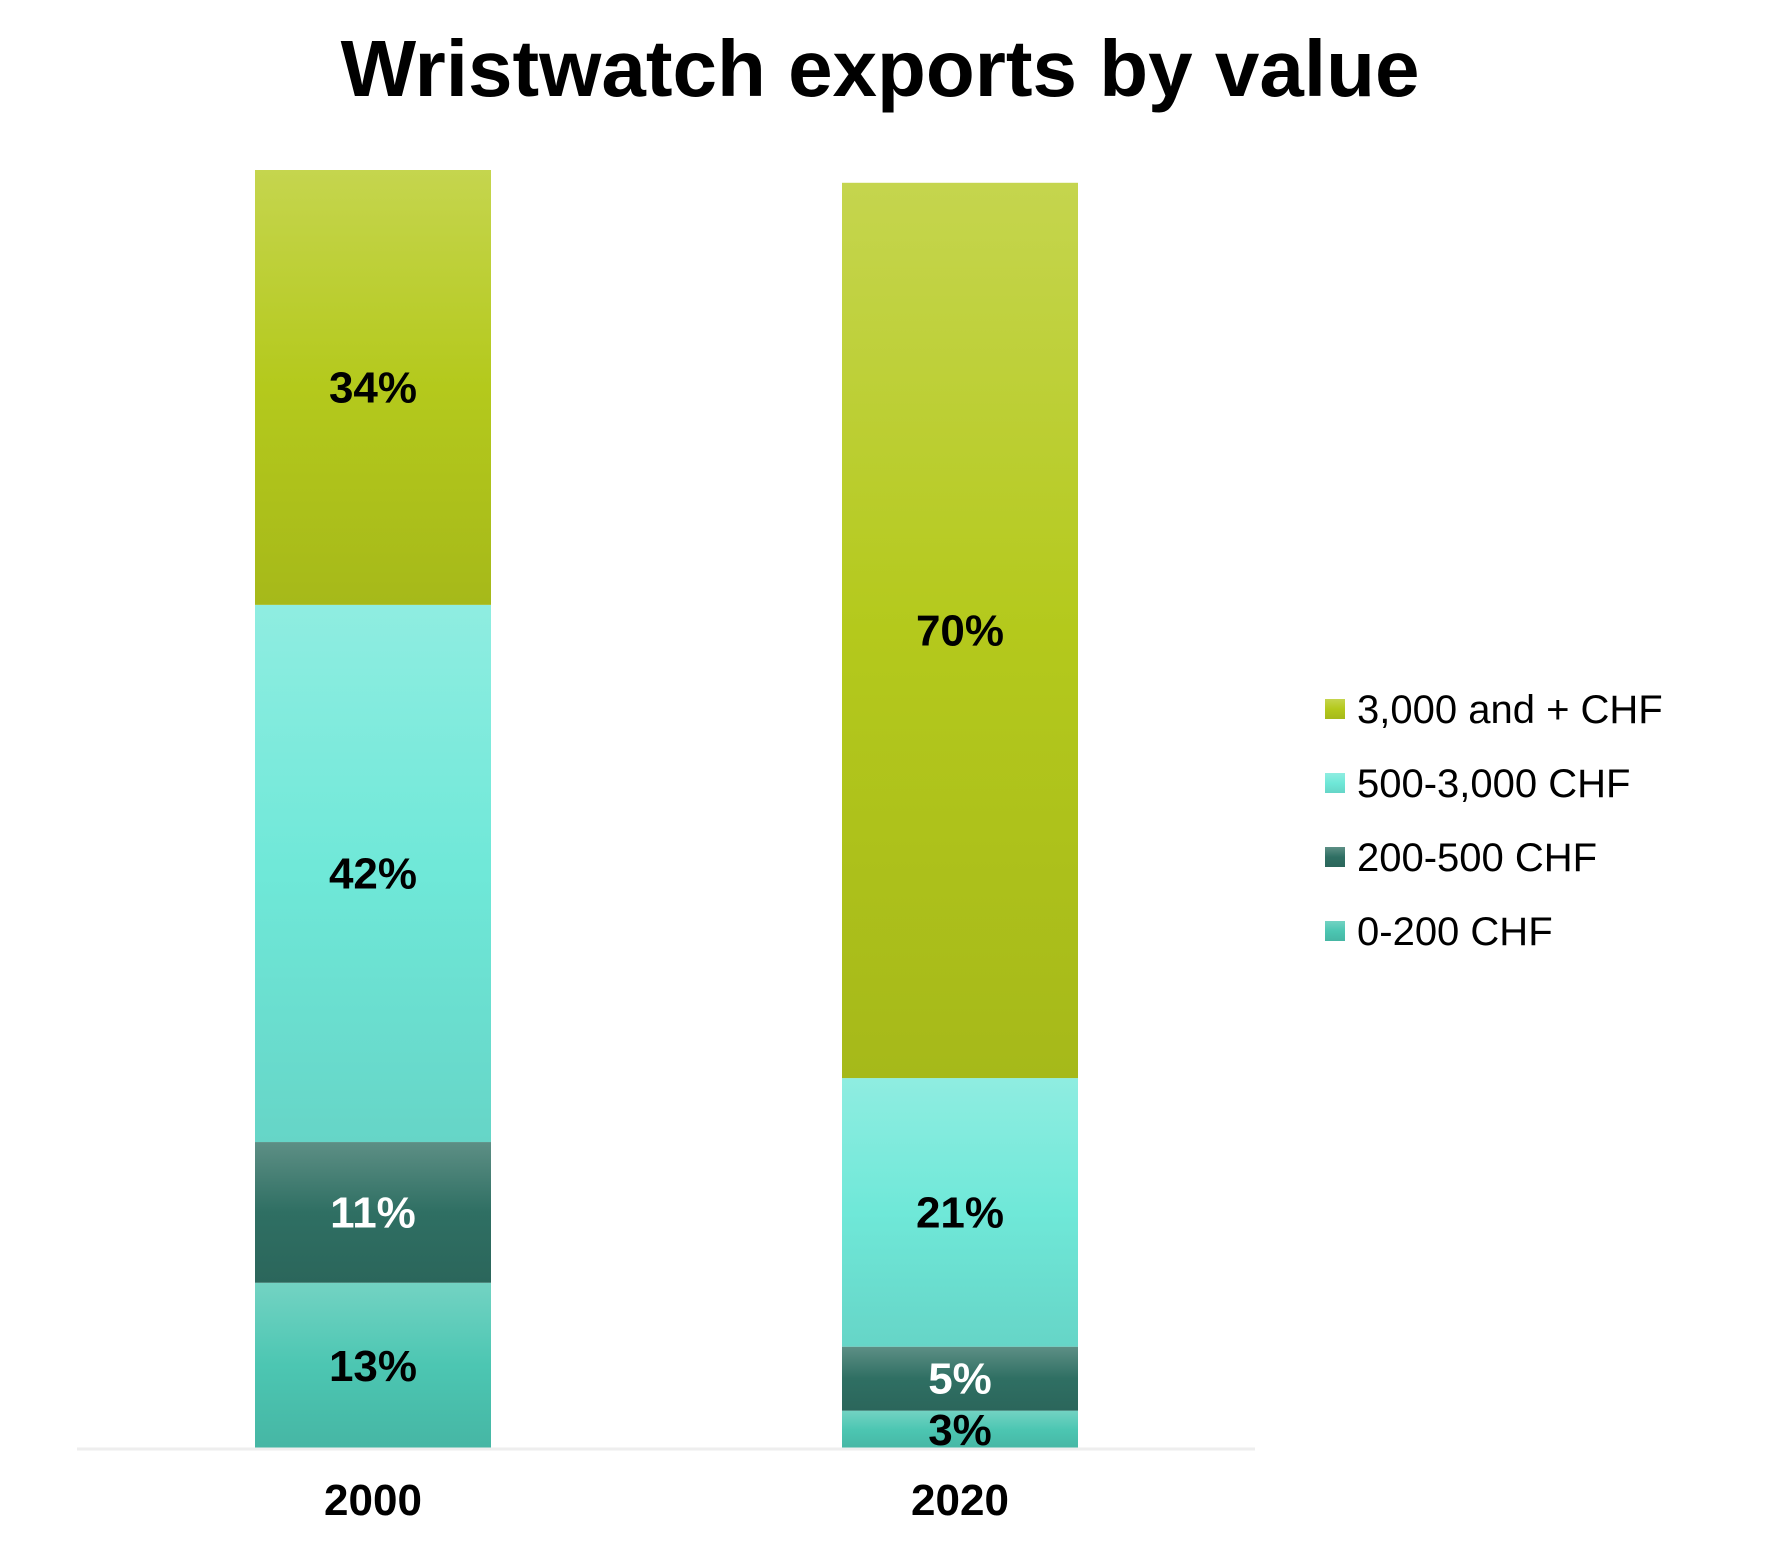 The image size is (1774, 1558). I want to click on bar-segment-2020-3-000-and-chf, so click(960, 630).